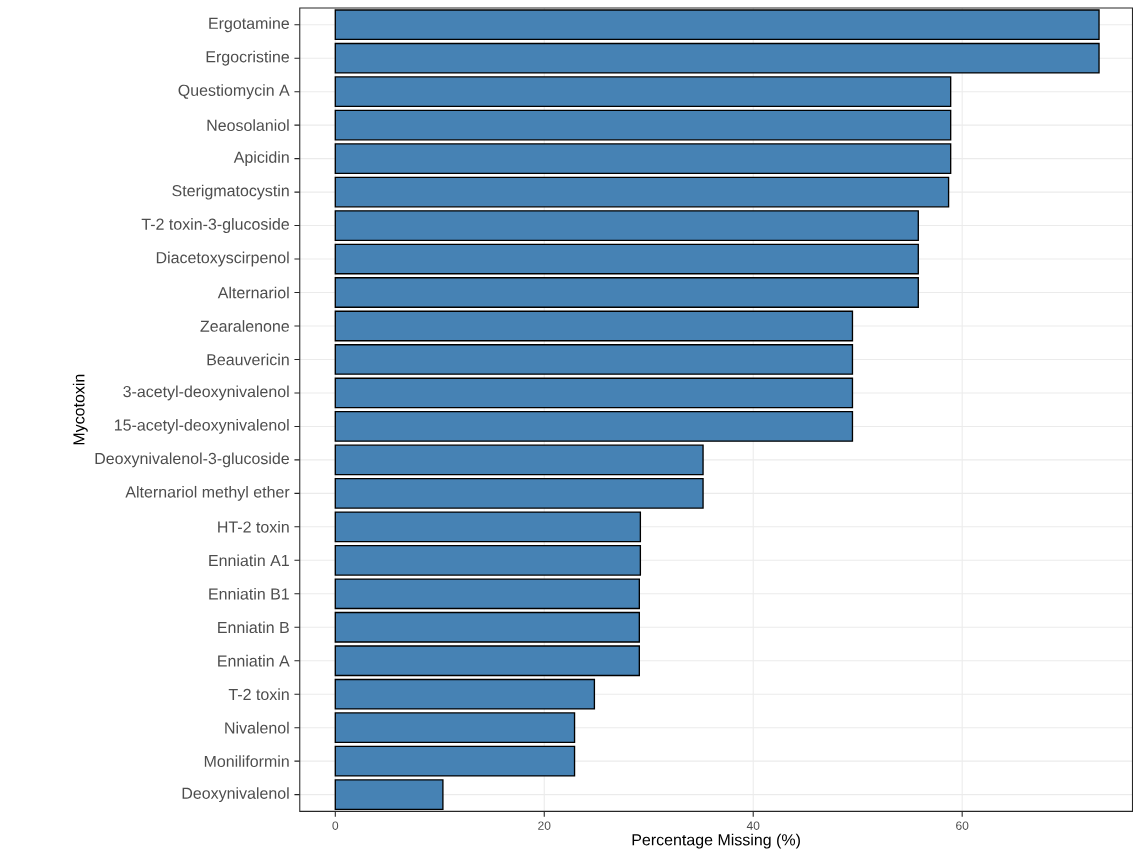 This screenshot has height=866, width=1133. I want to click on y-tick-label: Beauvericin, so click(248, 359).